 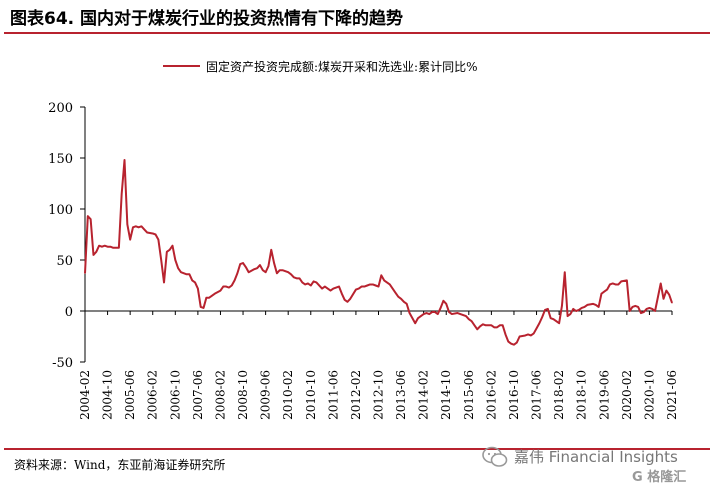 I want to click on figure-title: 图表64. 国内对于煤炭行业的投资热情有下降的趋势, so click(x=207, y=19).